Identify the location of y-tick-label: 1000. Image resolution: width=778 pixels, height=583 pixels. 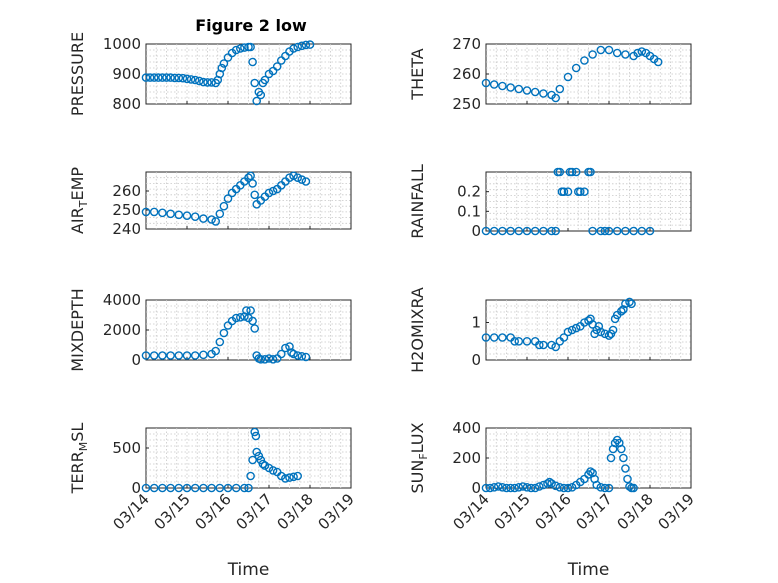
(122, 44).